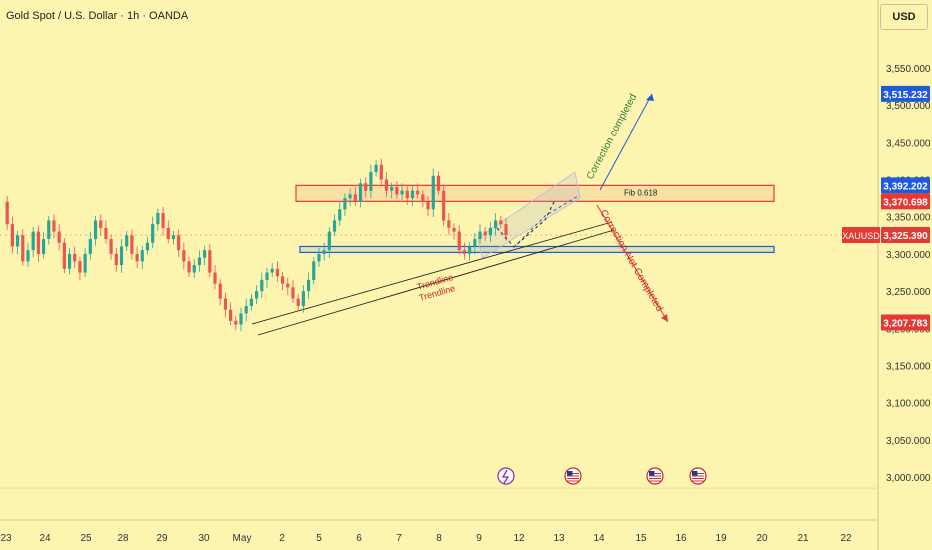 The height and width of the screenshot is (550, 932). I want to click on x-tick-label: 19, so click(721, 538).